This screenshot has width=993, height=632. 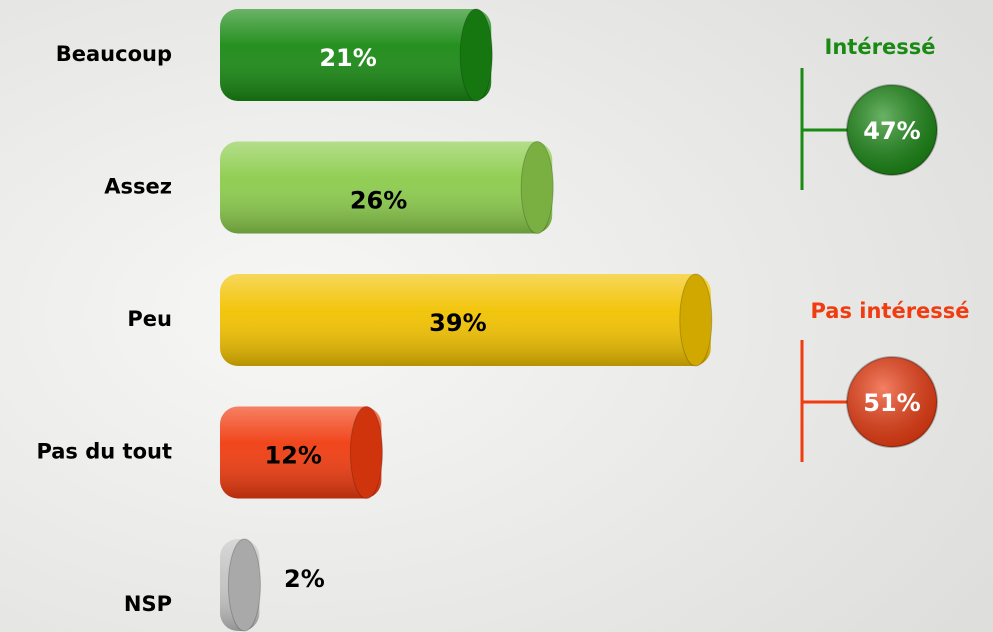 What do you see at coordinates (347, 58) in the screenshot?
I see `value-label: 21%` at bounding box center [347, 58].